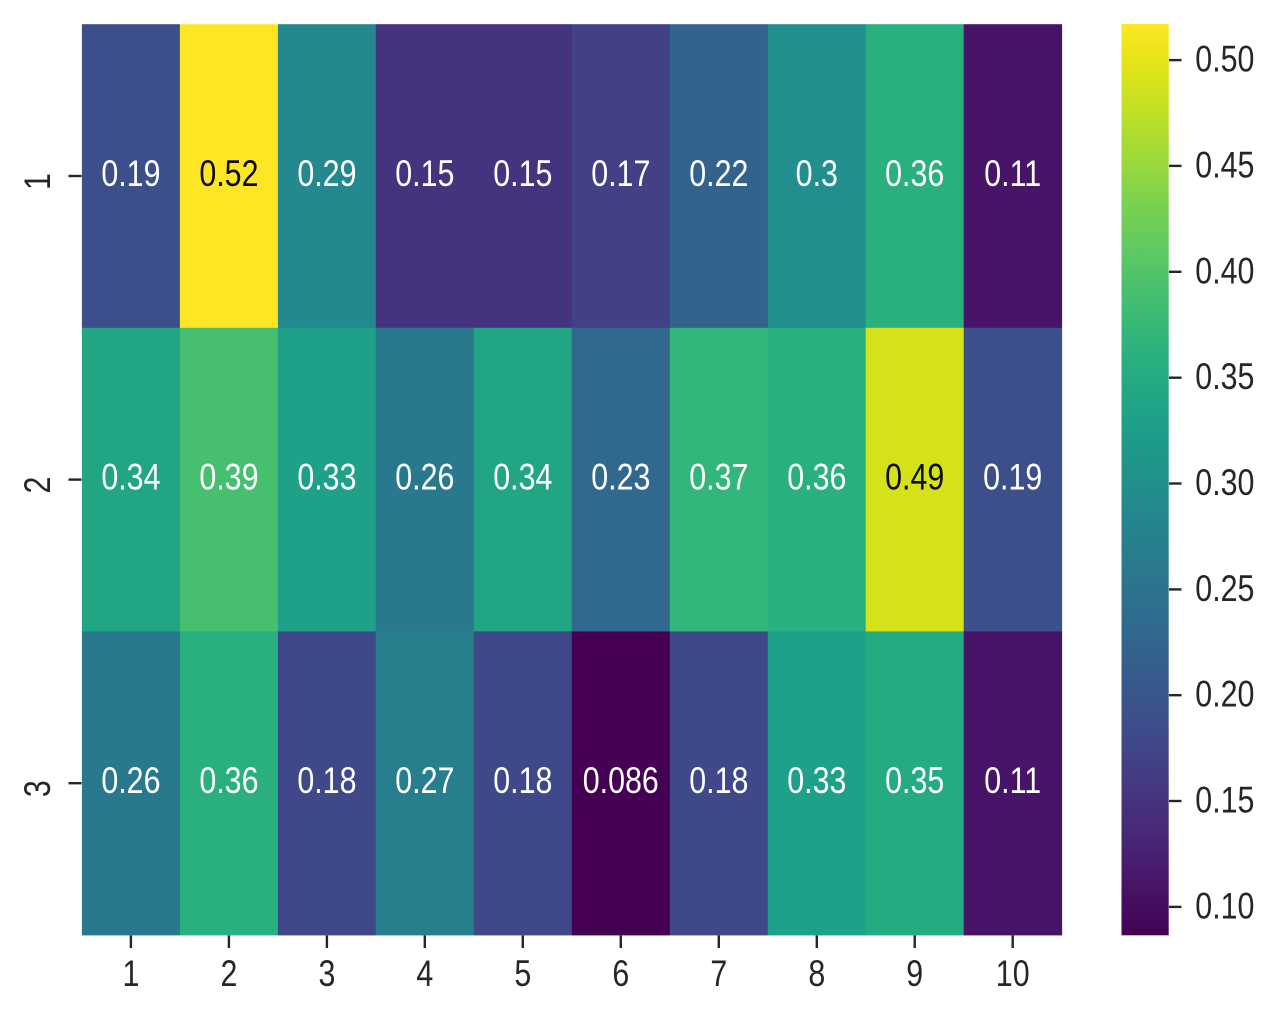 This screenshot has width=1280, height=1018. Describe the element at coordinates (522, 975) in the screenshot. I see `svg-text: 5` at that location.